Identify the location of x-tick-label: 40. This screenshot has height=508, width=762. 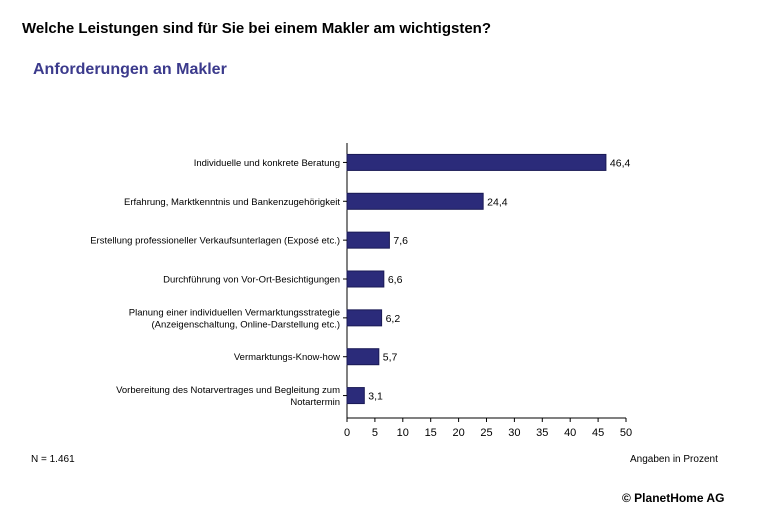
(570, 433).